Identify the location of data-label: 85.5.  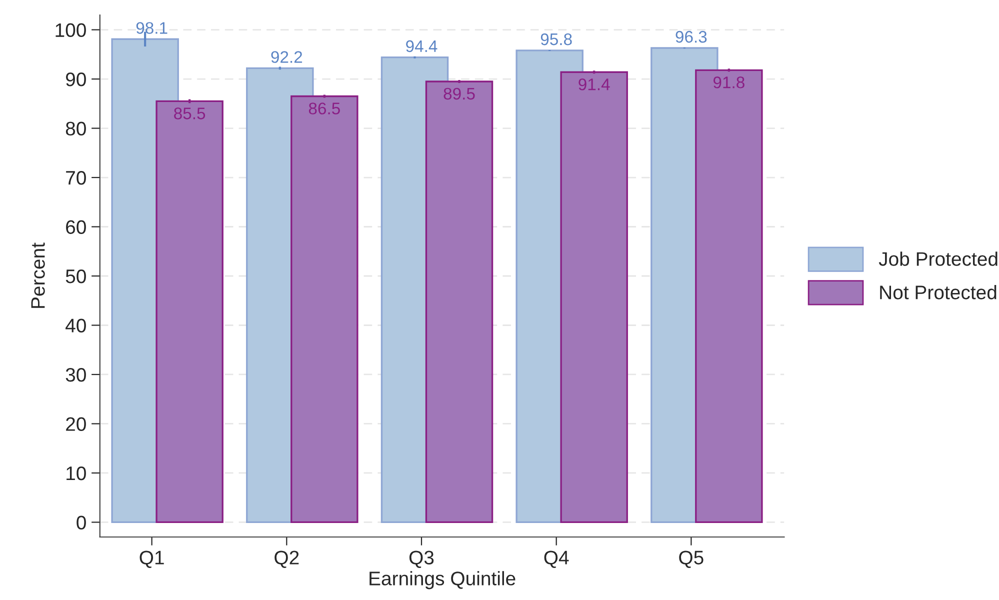
(190, 114).